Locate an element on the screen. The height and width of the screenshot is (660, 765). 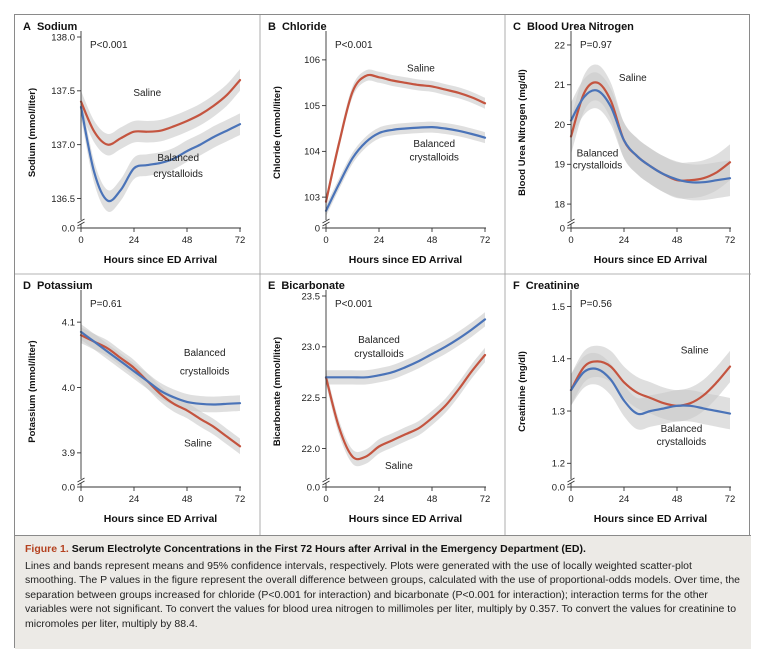
caption-number: Figure 1. is located at coordinates (47, 549).